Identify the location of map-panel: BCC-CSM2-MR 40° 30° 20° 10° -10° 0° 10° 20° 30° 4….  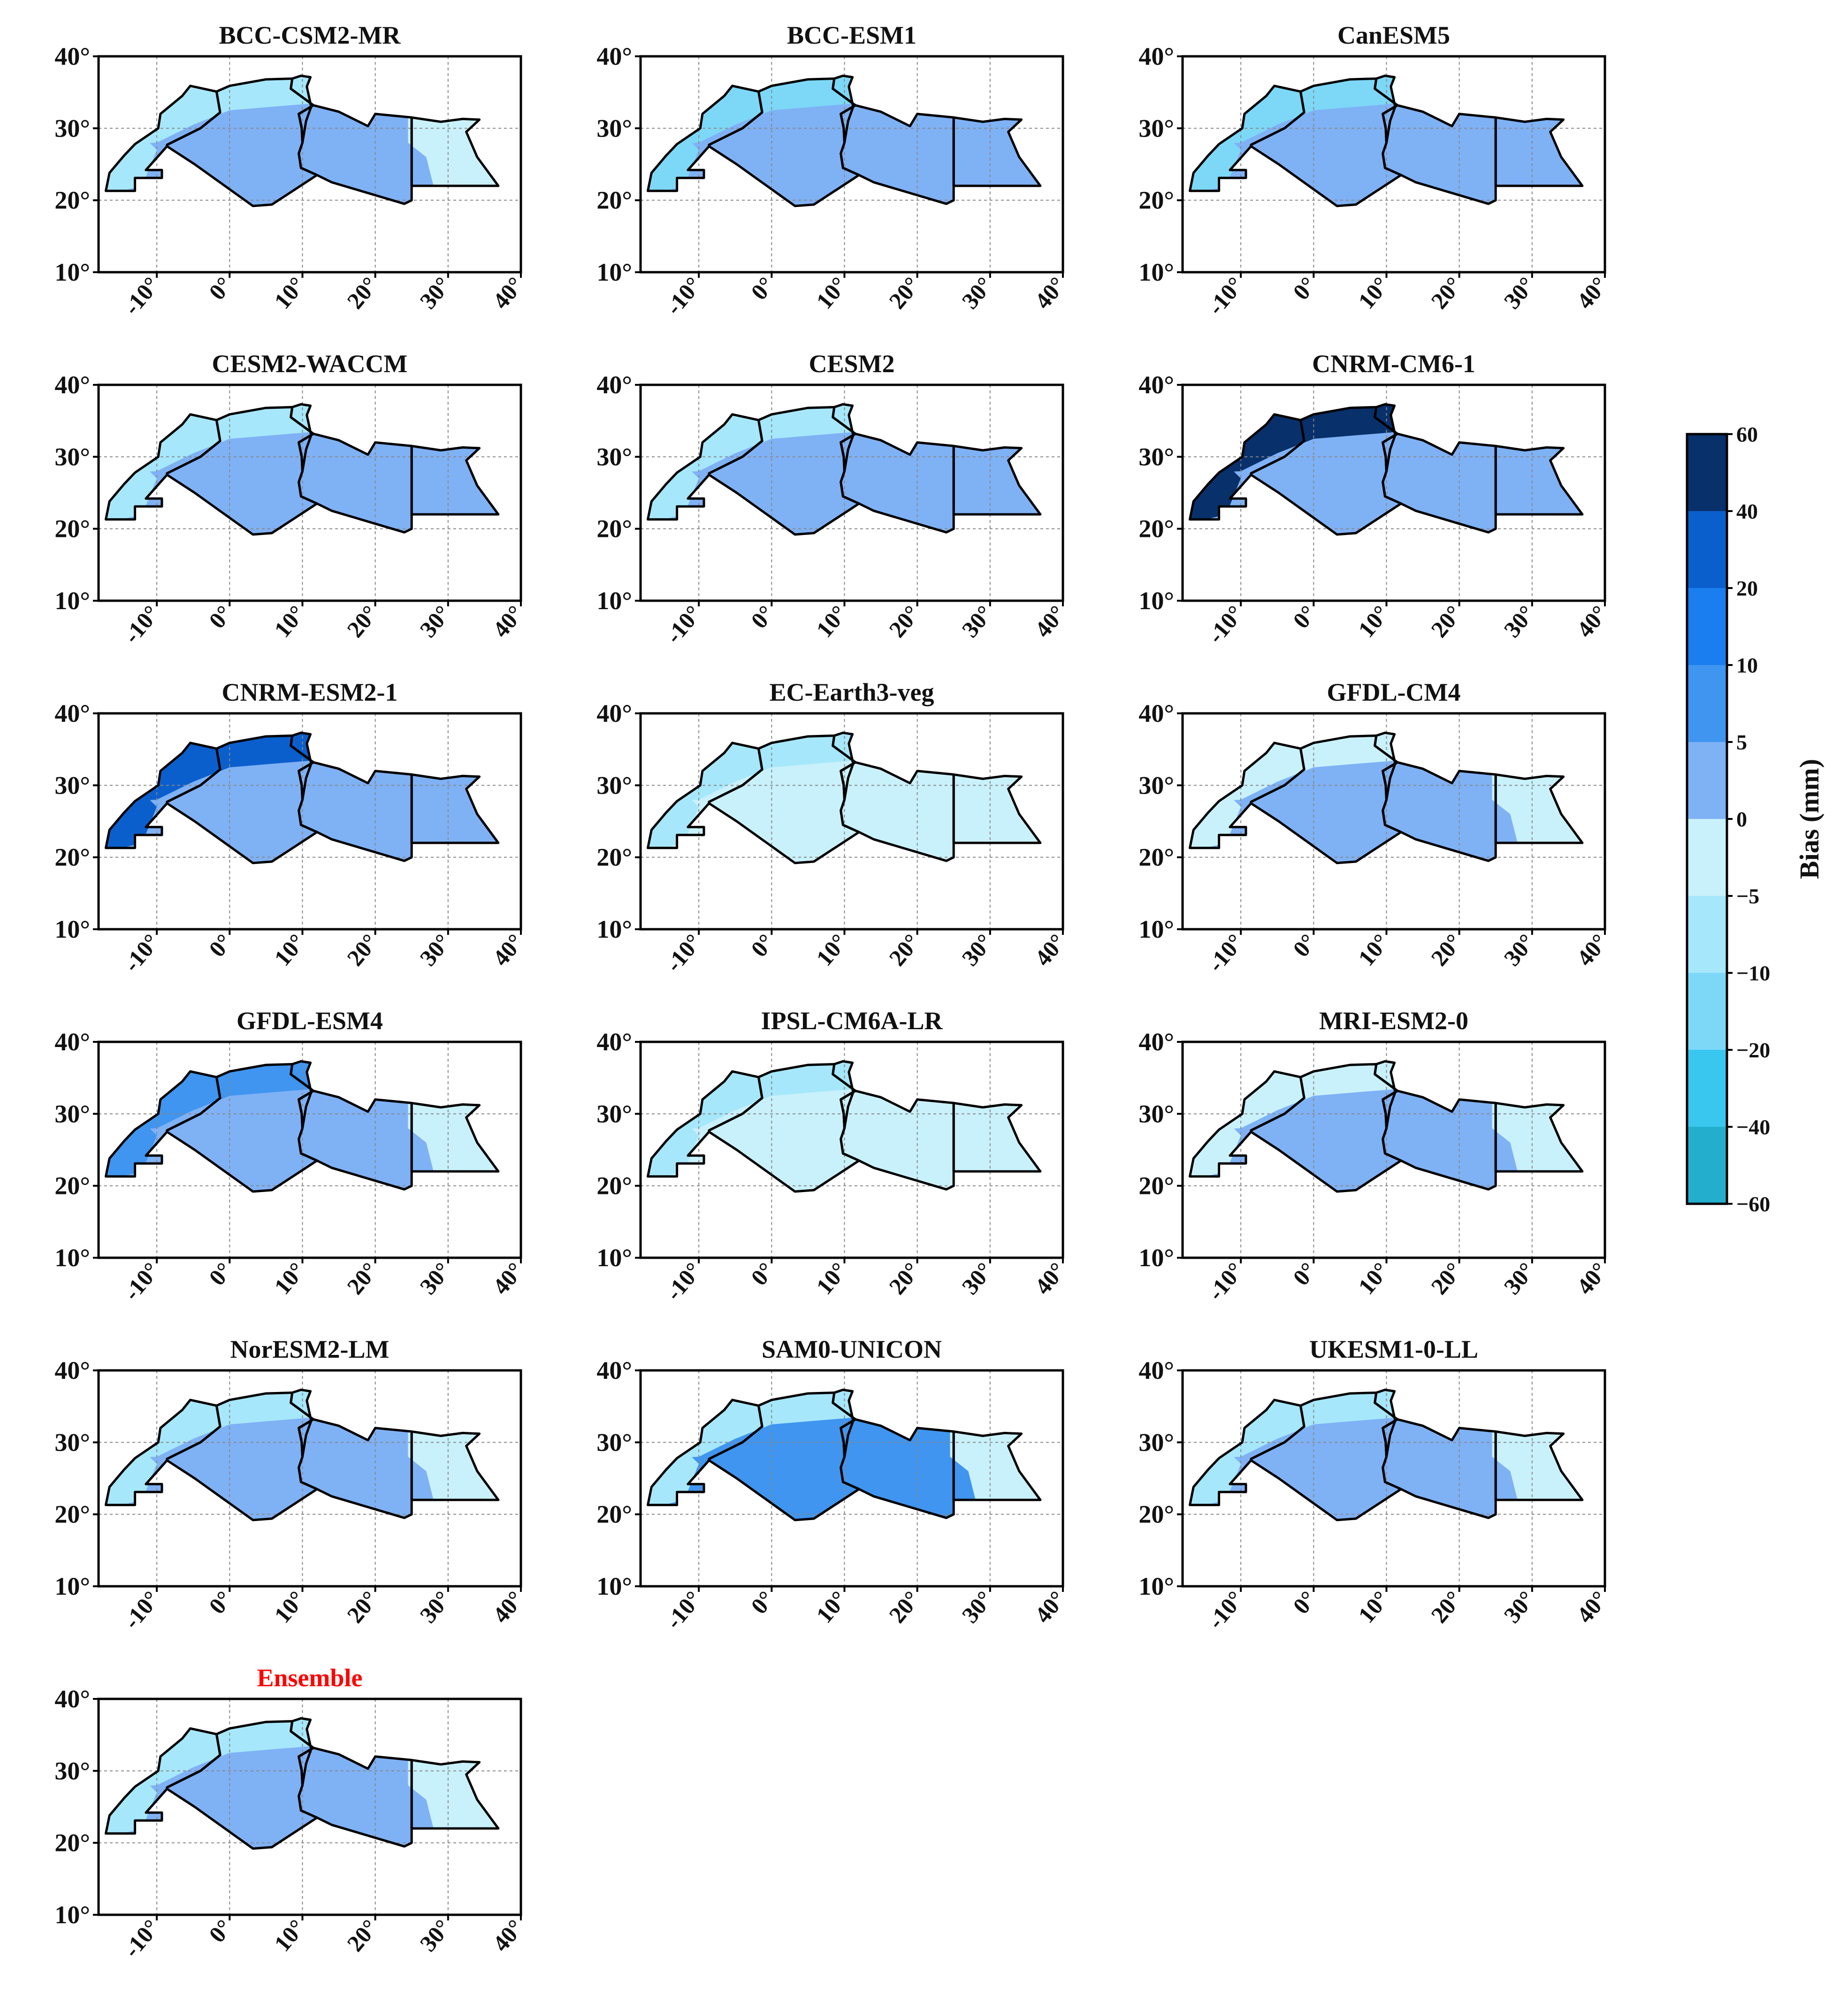
(281, 179).